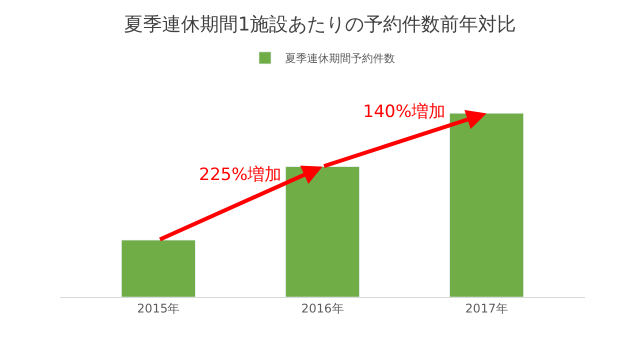  Describe the element at coordinates (320, 25) in the screenshot. I see `chart-title: 夏季連休期間1施設あたりの予約件数前年対比` at that location.